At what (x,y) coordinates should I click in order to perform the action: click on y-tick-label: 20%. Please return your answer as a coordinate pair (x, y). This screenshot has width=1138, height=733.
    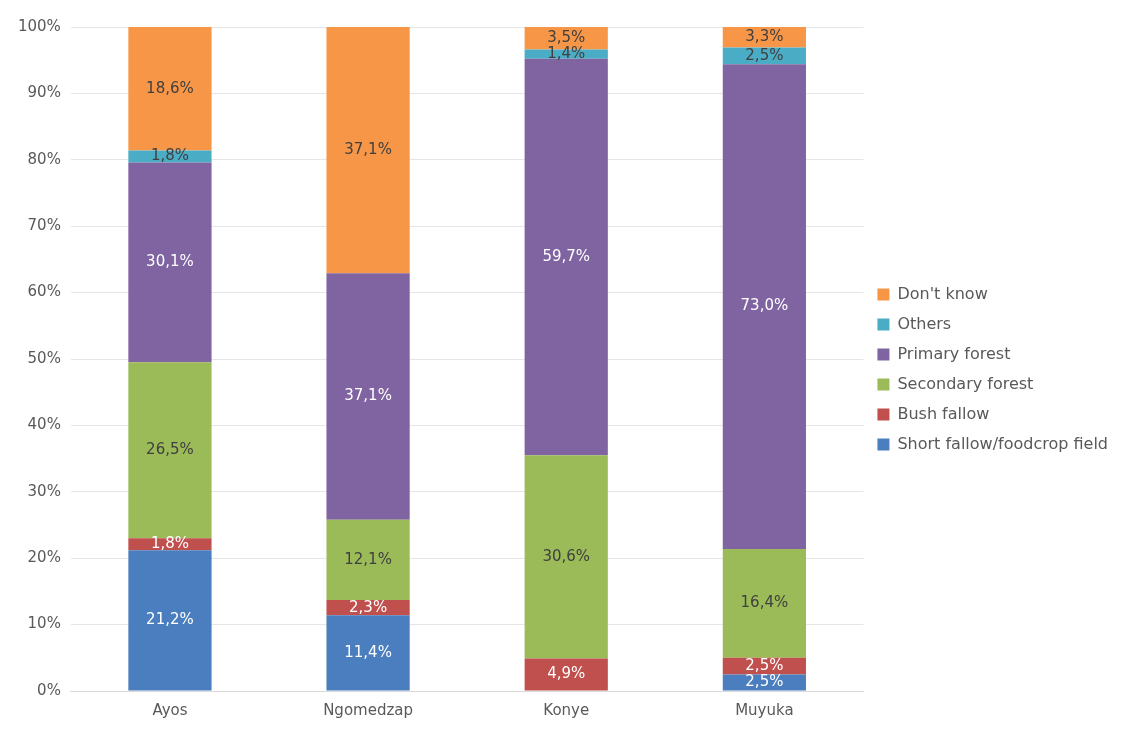
    Looking at the image, I should click on (44, 557).